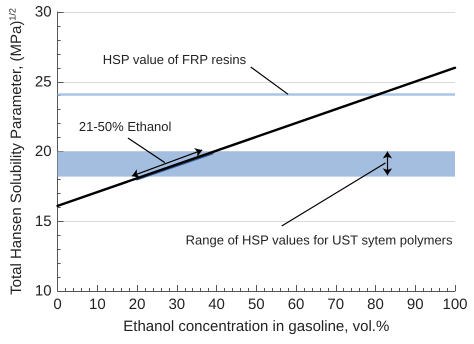  I want to click on x-tick-label: 20, so click(137, 304).